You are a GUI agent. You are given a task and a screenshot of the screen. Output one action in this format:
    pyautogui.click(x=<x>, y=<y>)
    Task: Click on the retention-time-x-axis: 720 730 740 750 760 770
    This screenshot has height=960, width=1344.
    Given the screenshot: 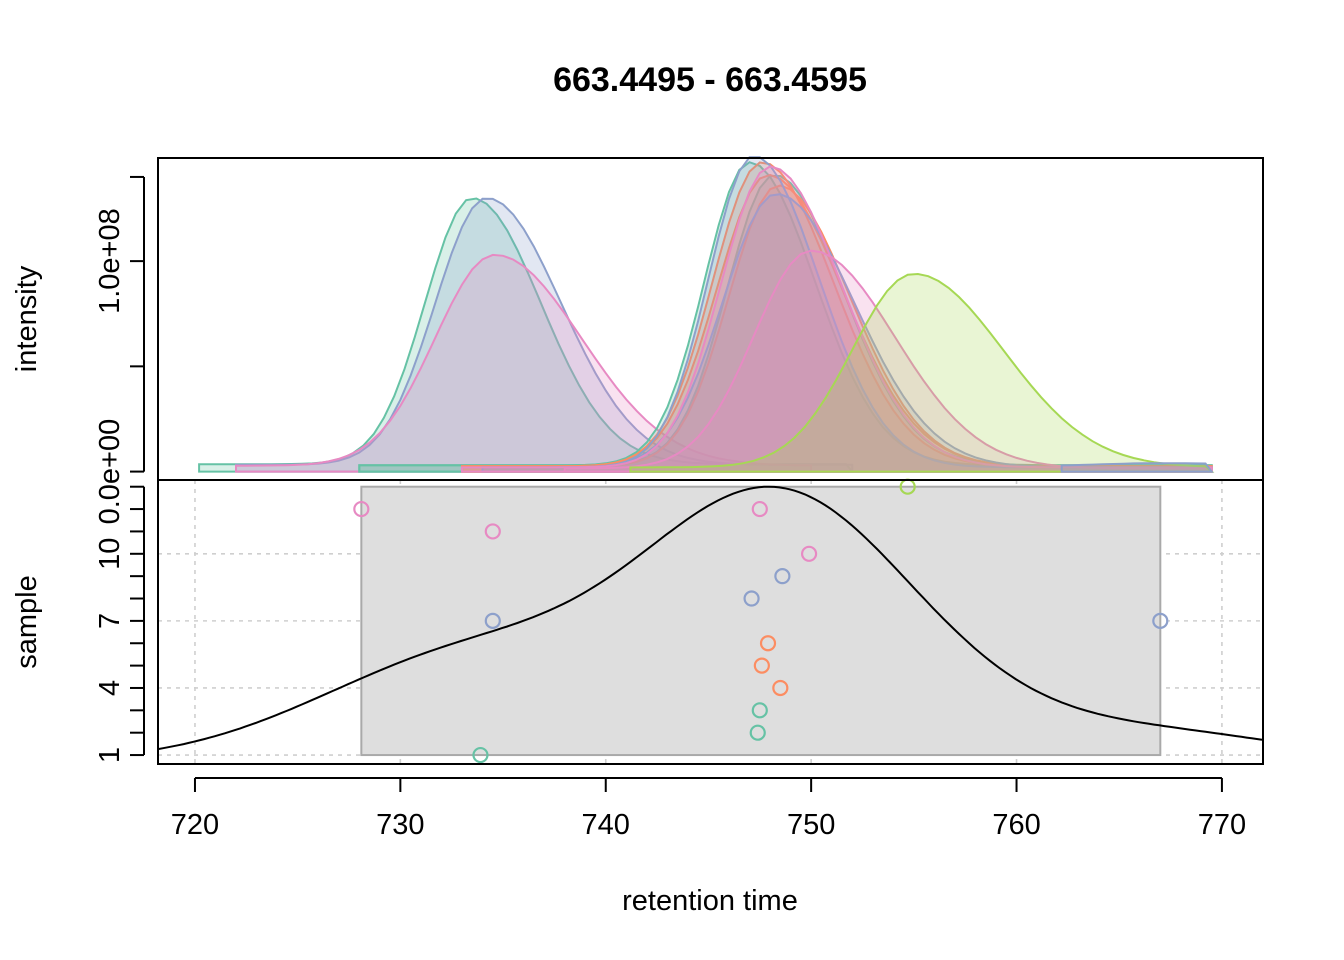 What is the action you would take?
    pyautogui.click(x=708, y=809)
    